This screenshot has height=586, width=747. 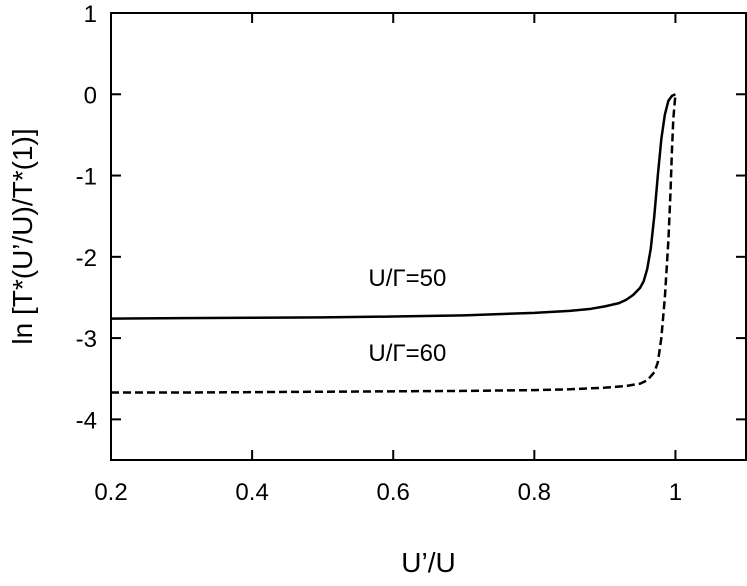 What do you see at coordinates (90, 14) in the screenshot?
I see `y-tick-label: 1` at bounding box center [90, 14].